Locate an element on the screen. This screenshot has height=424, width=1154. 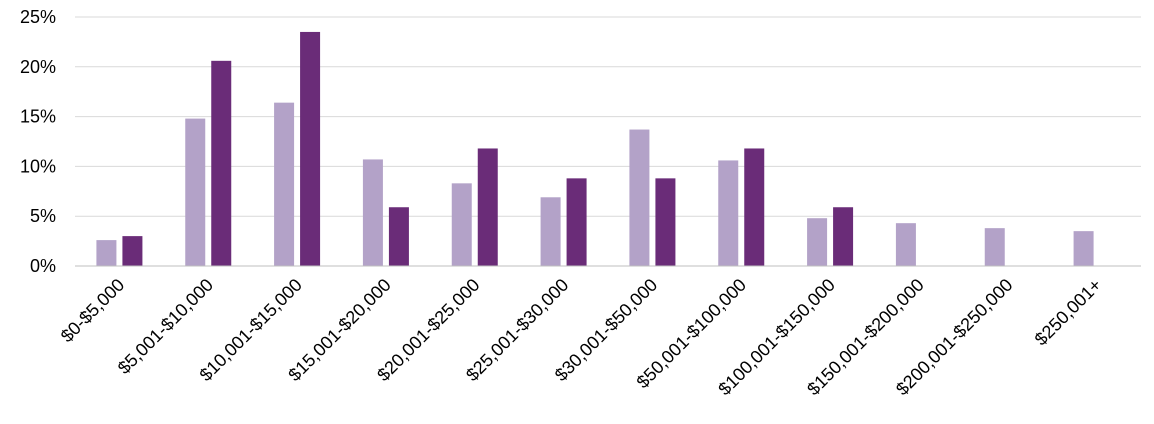
y-tick-label: 5% is located at coordinates (43, 216).